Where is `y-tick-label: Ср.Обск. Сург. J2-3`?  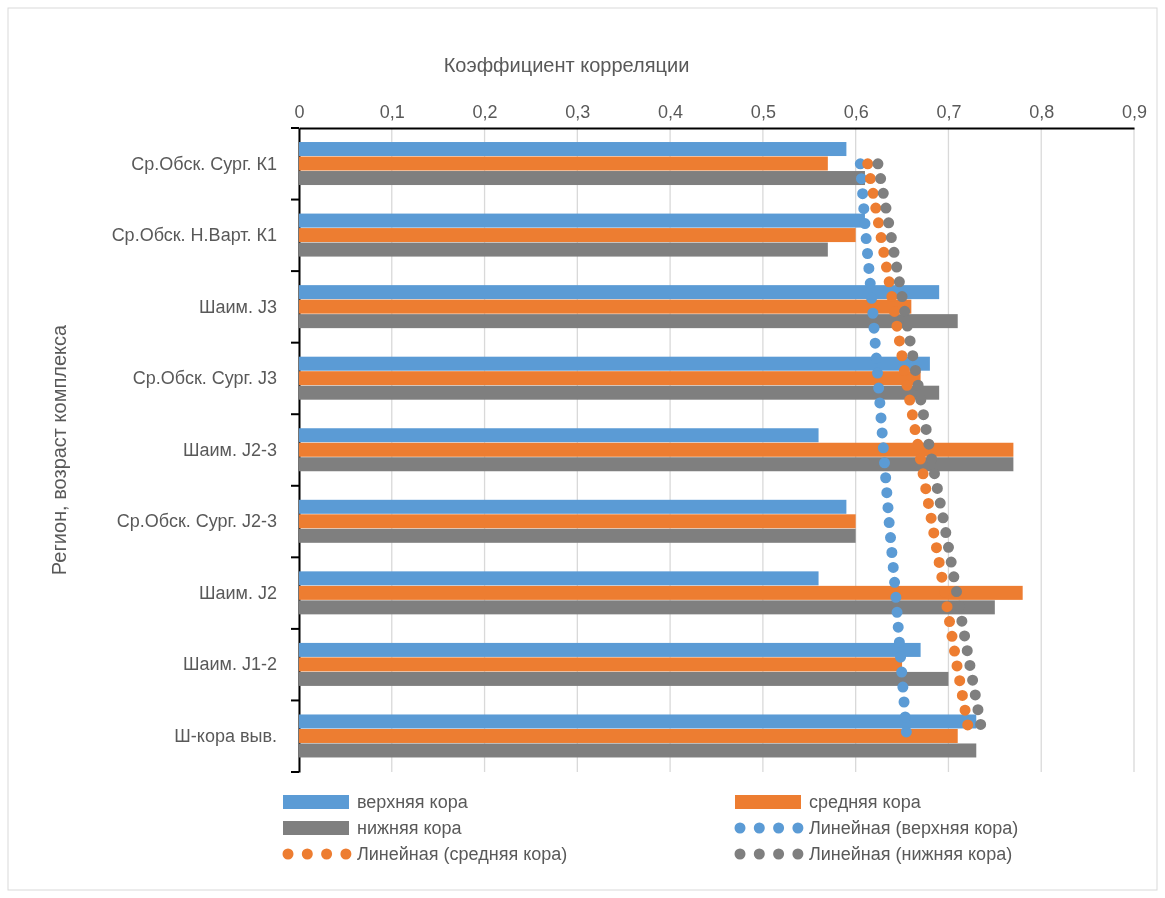 y-tick-label: Ср.Обск. Сург. J2-3 is located at coordinates (196, 521).